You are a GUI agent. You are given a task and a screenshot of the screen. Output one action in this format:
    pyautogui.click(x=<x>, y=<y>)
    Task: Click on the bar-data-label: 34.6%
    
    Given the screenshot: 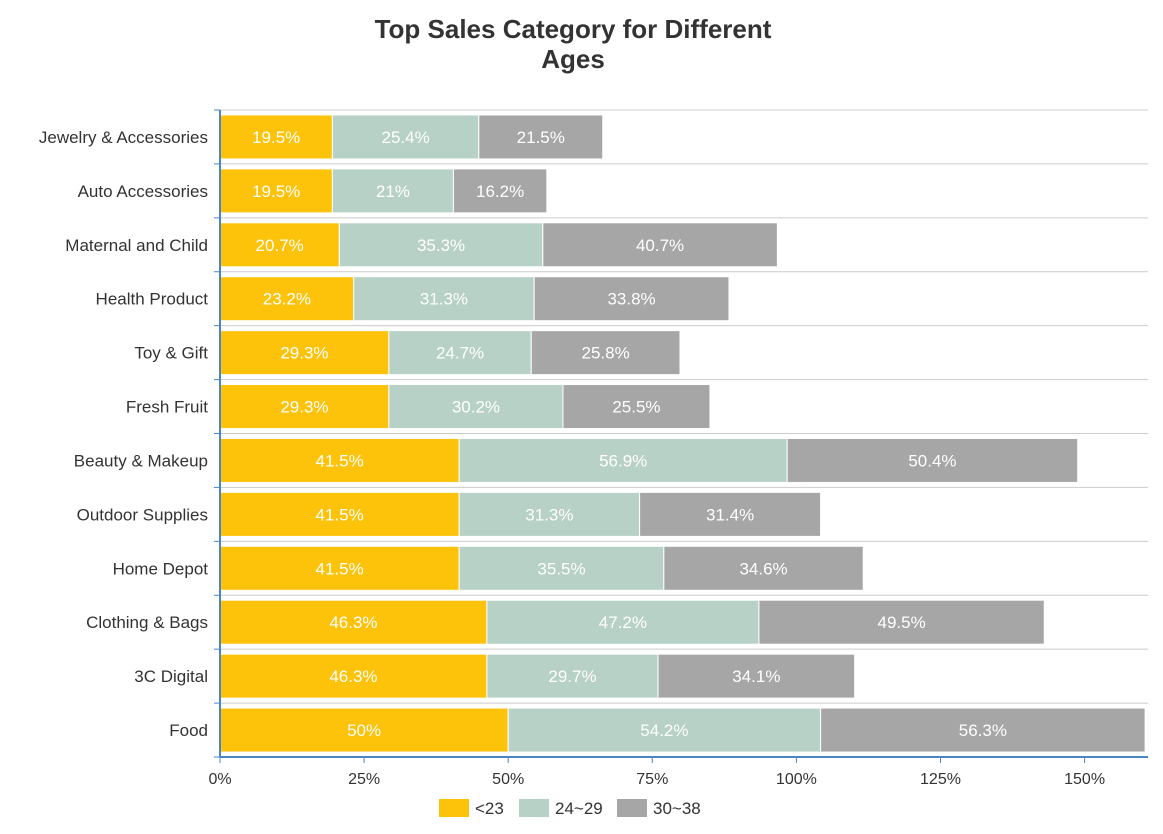 What is the action you would take?
    pyautogui.click(x=763, y=568)
    